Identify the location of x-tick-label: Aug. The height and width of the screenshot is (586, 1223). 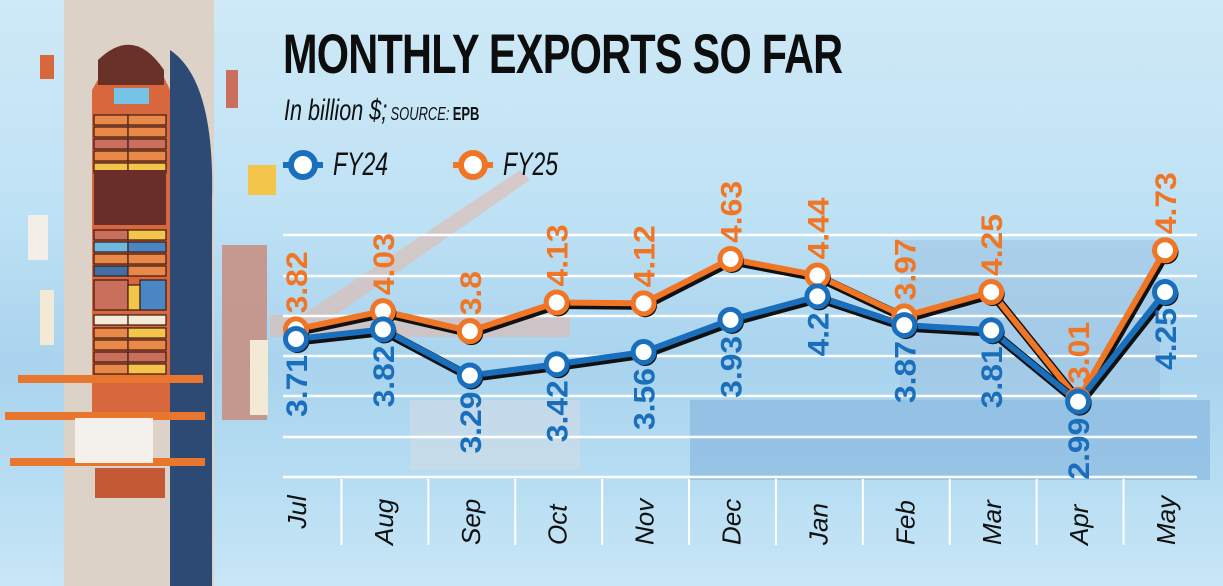
(384, 522).